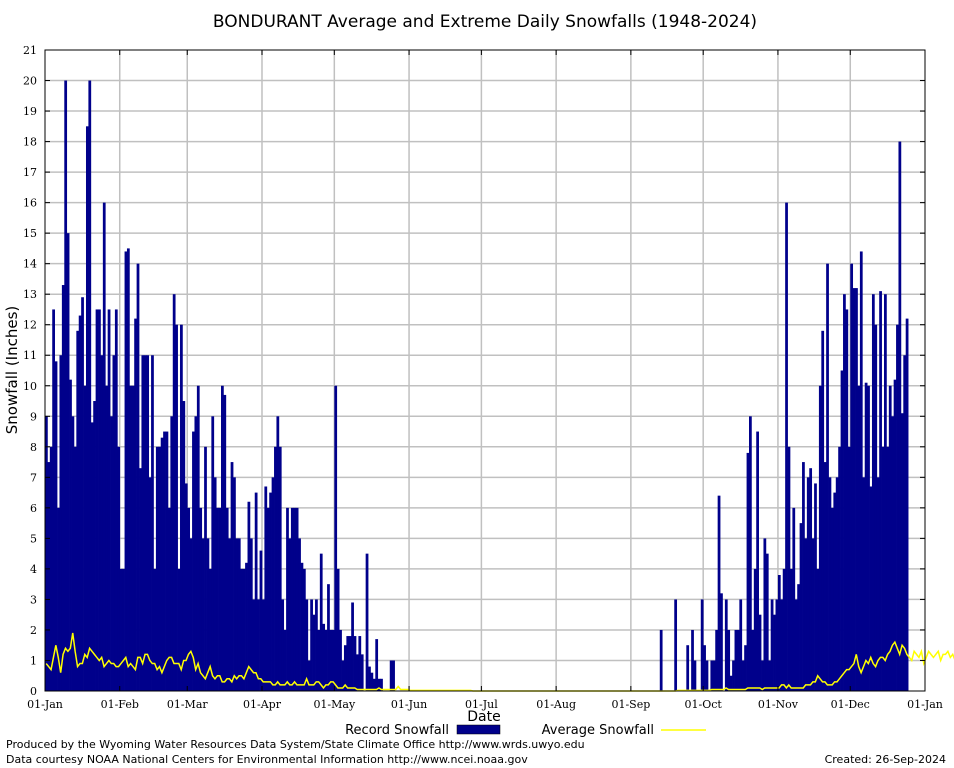 Image resolution: width=954 pixels, height=768 pixels. What do you see at coordinates (525, 730) in the screenshot?
I see `legend: Record Snowfall Average Snowfall` at bounding box center [525, 730].